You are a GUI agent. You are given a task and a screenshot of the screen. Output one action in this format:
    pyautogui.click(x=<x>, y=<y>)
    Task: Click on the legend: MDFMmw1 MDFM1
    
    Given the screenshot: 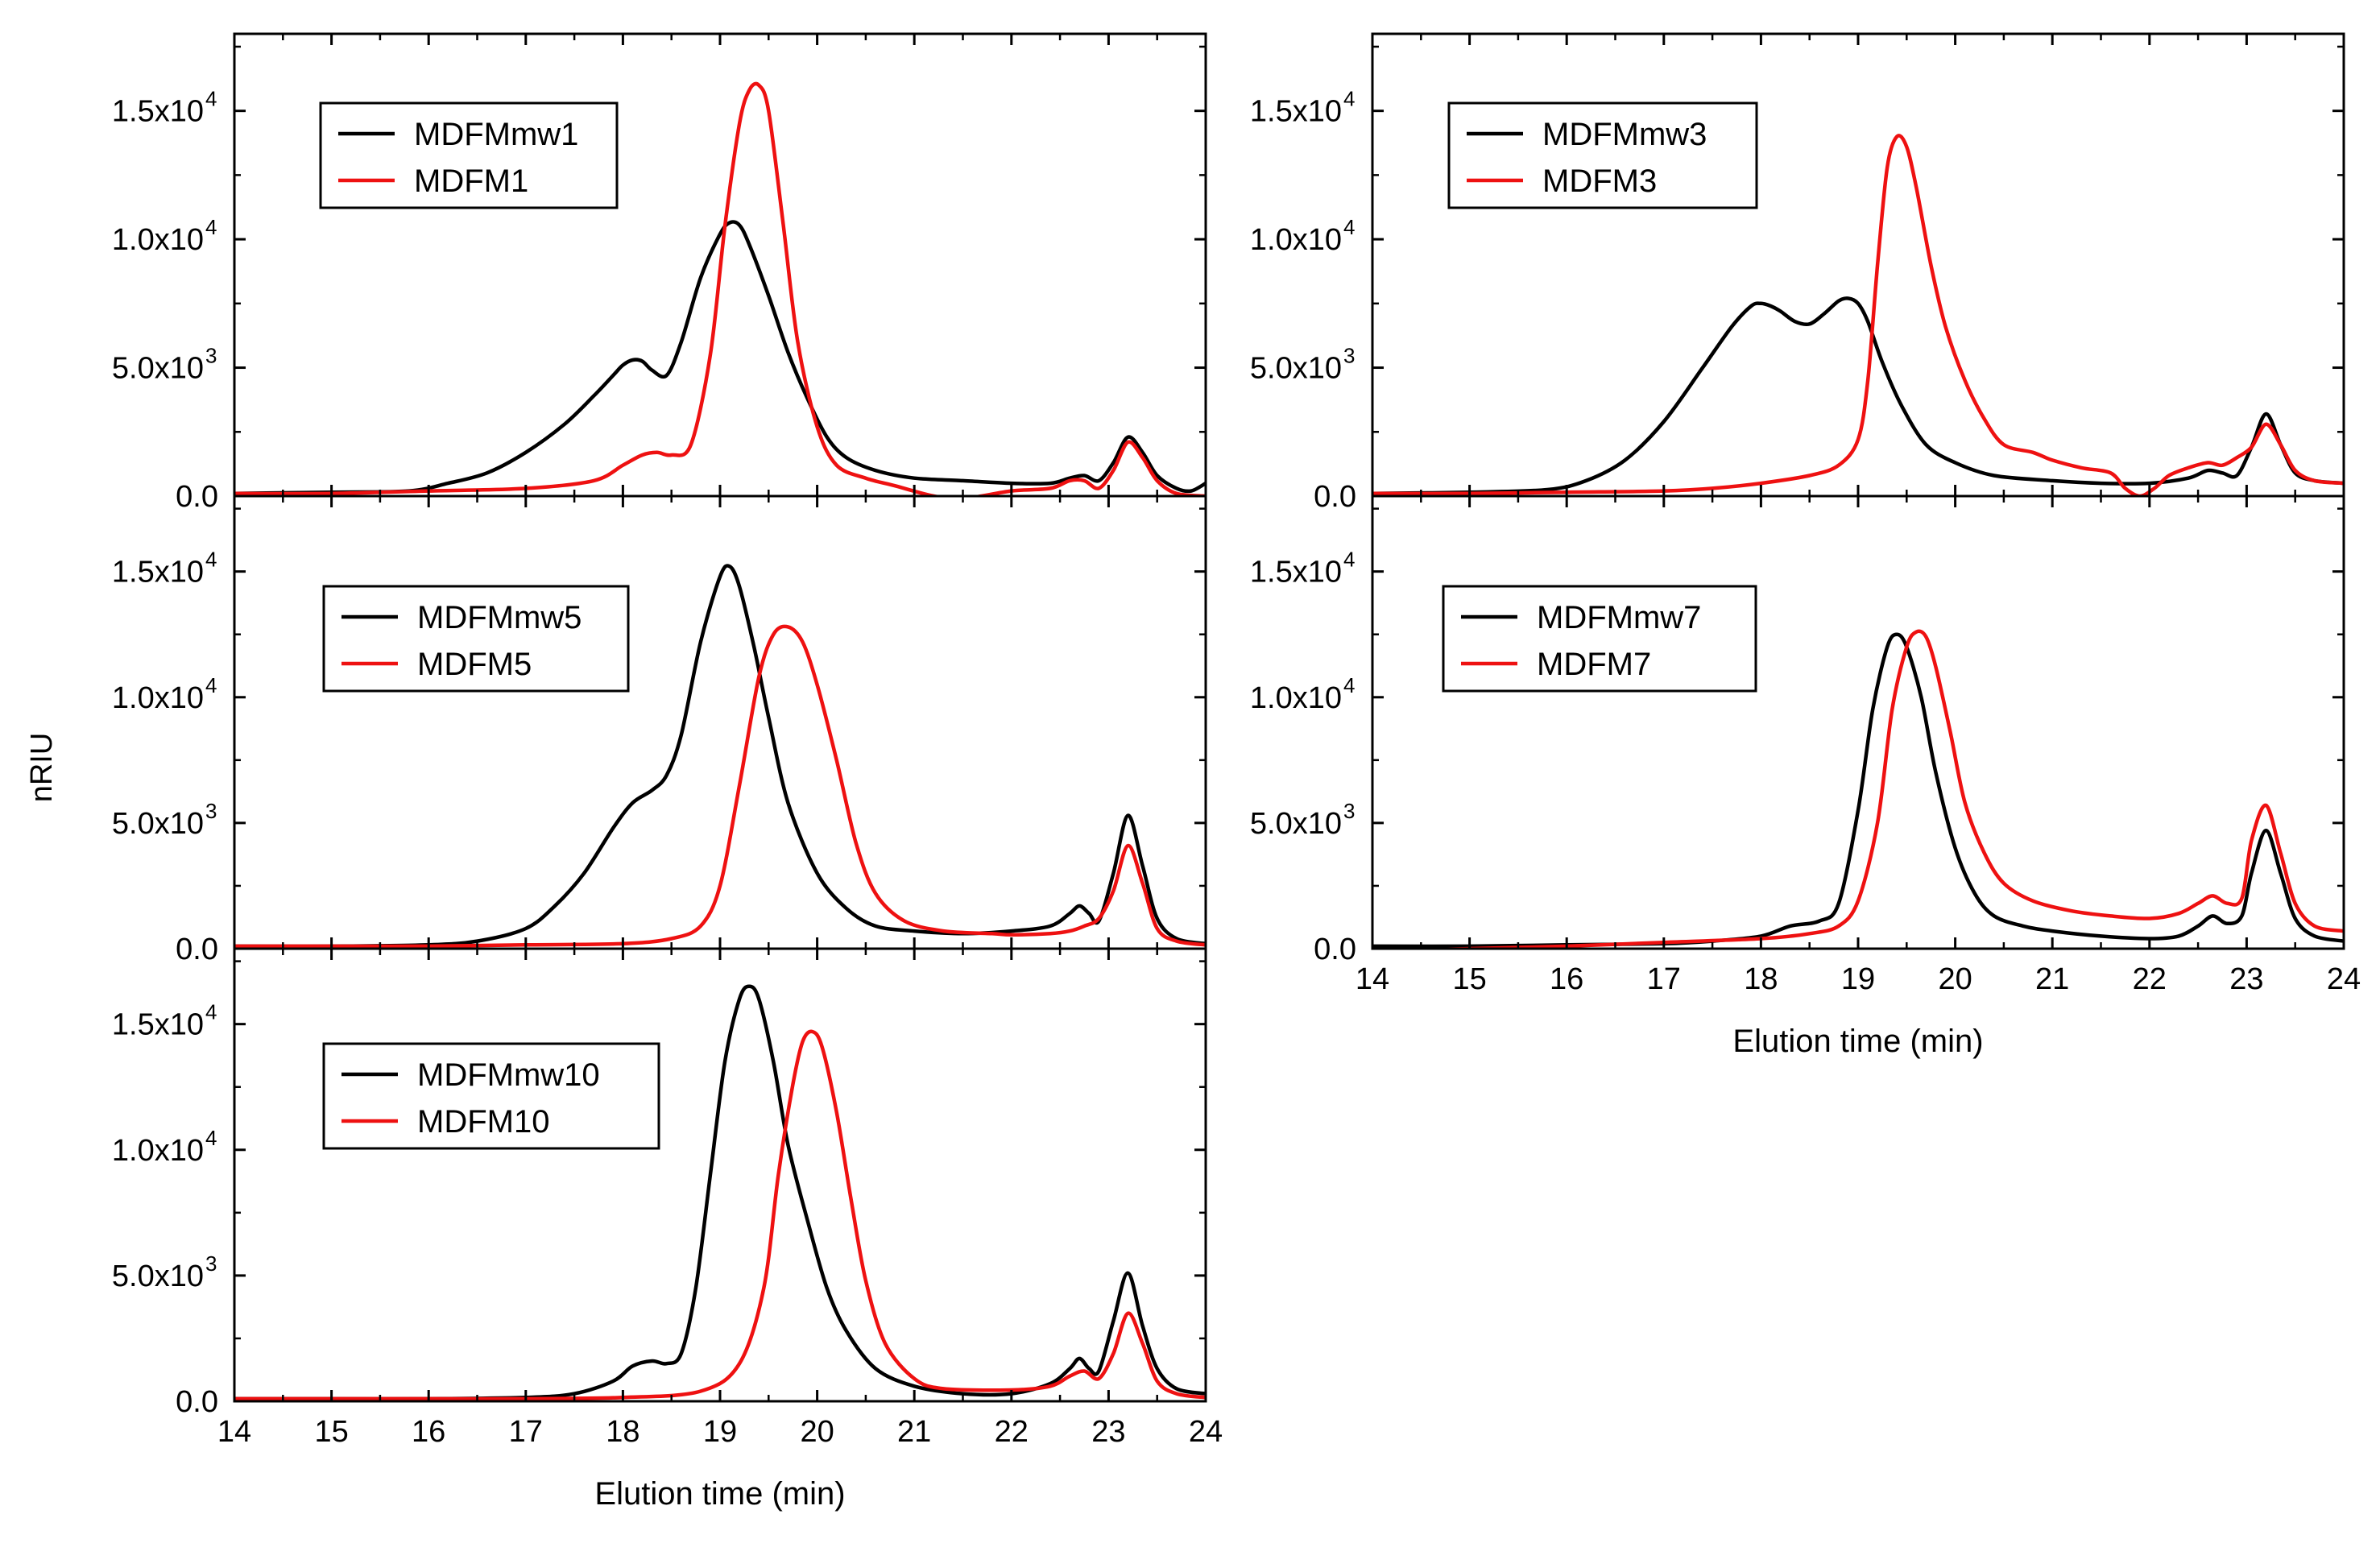 What is the action you would take?
    pyautogui.click(x=469, y=155)
    